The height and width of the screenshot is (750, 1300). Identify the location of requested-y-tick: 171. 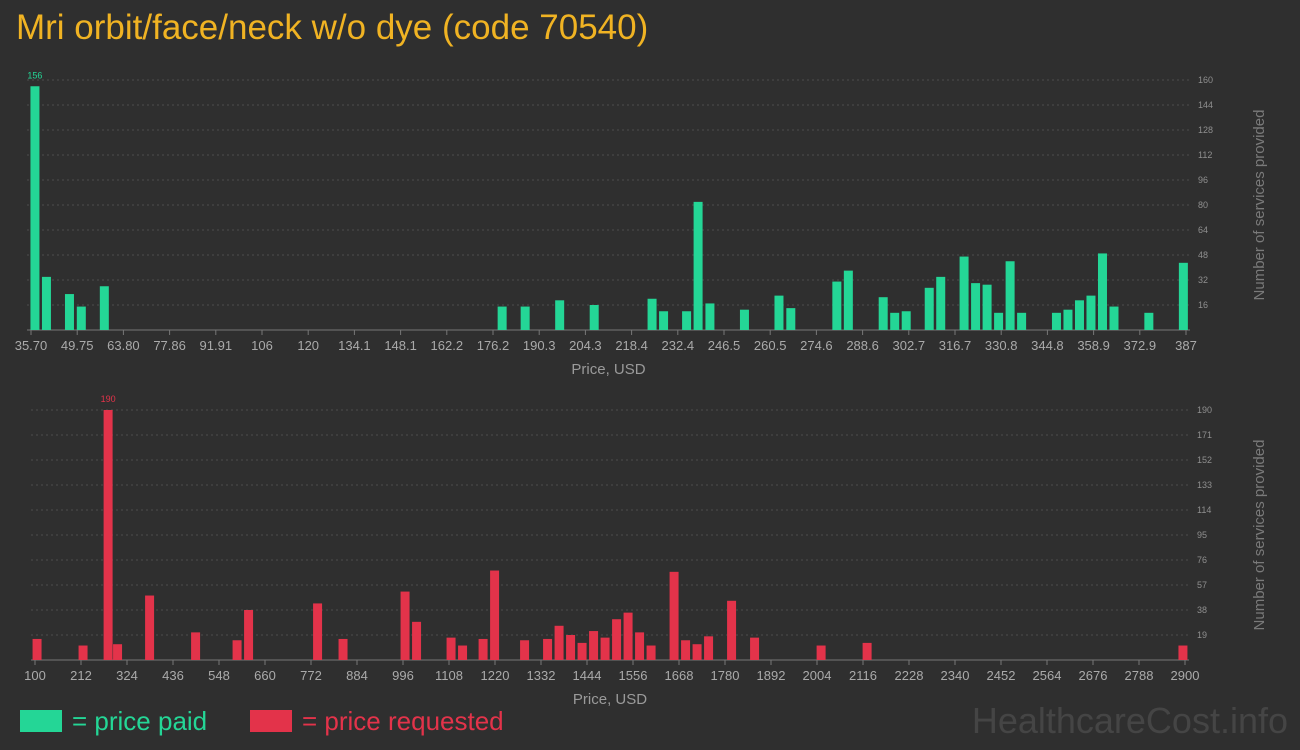
(1204, 435).